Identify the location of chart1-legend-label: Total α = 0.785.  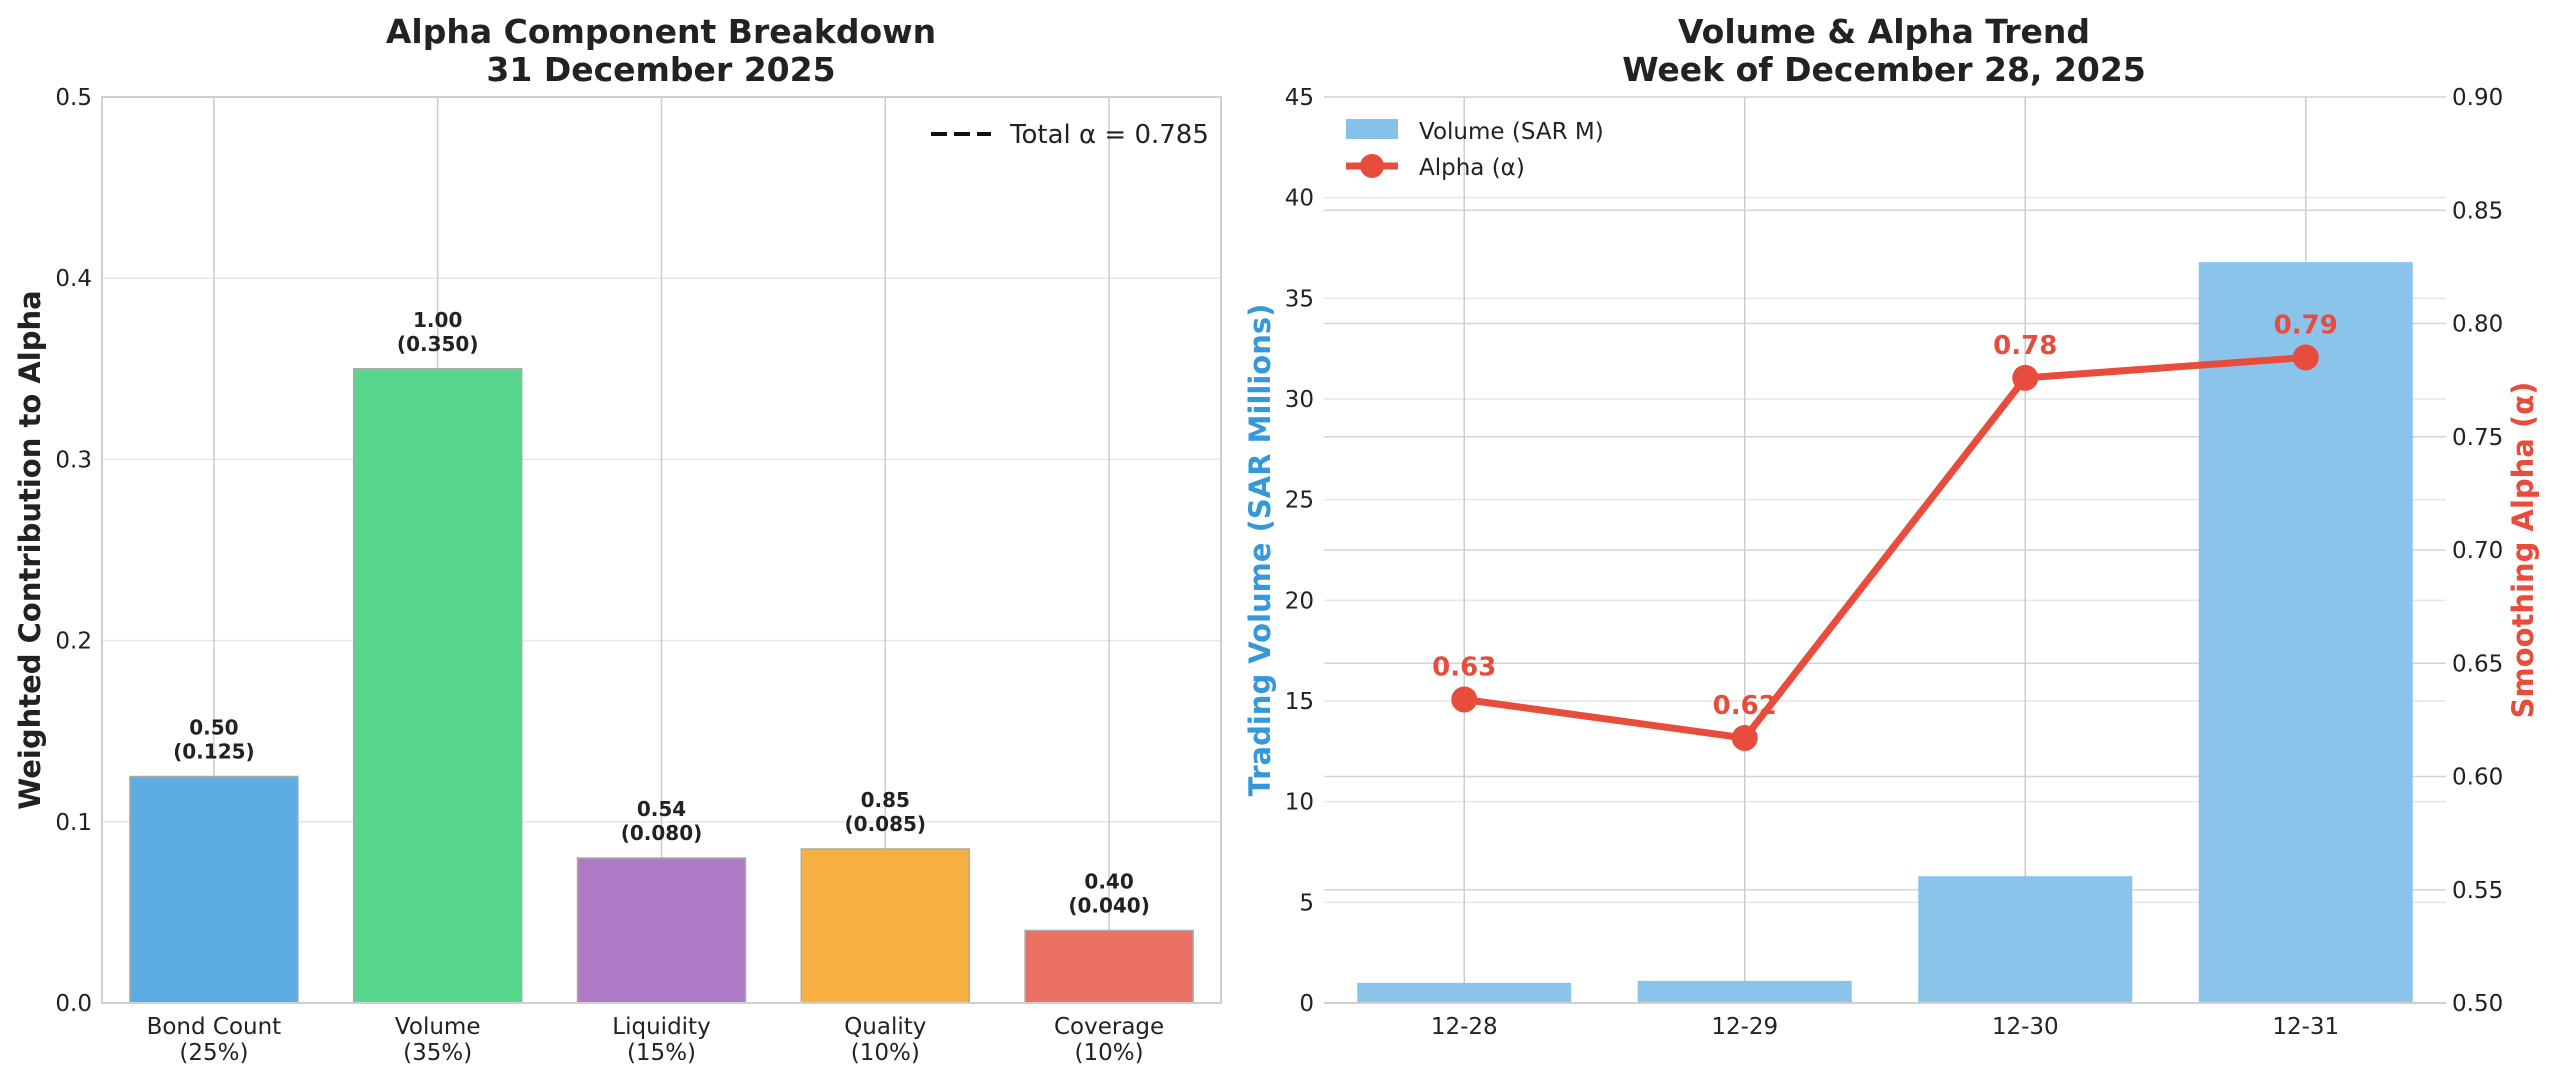
(1109, 135).